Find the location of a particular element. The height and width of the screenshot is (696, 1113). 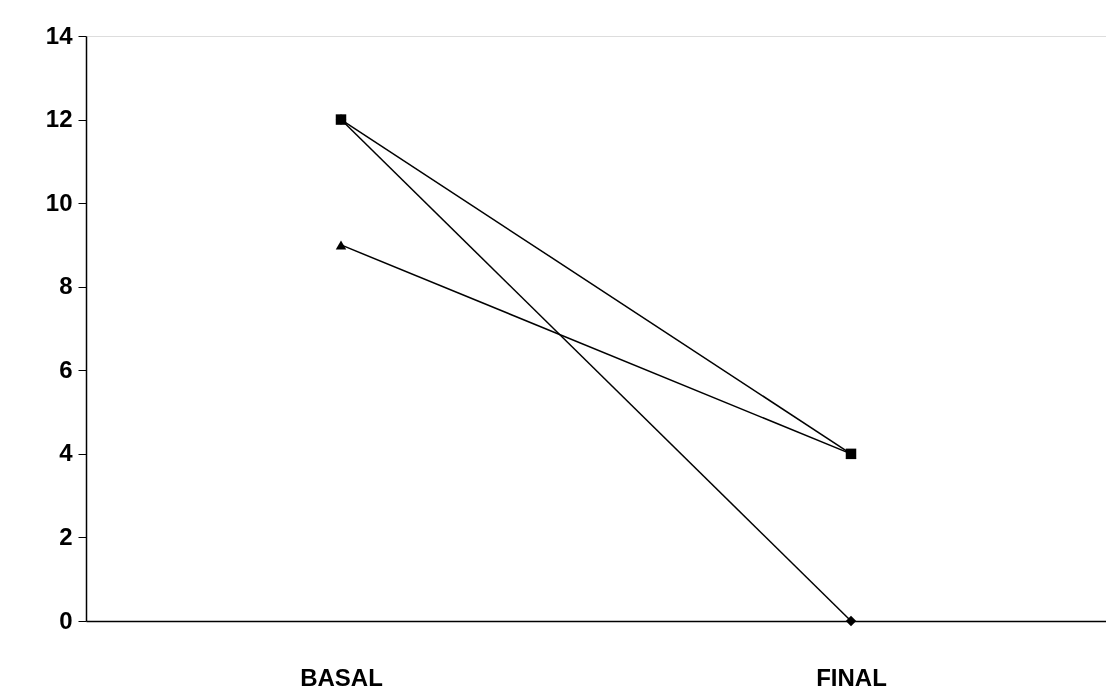

y-tick-label: 12 is located at coordinates (59, 119).